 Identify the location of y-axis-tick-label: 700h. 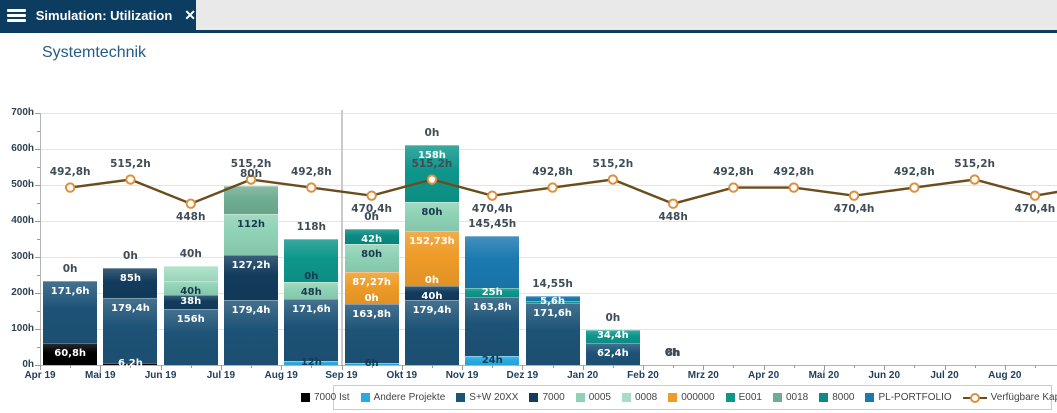
(22, 112).